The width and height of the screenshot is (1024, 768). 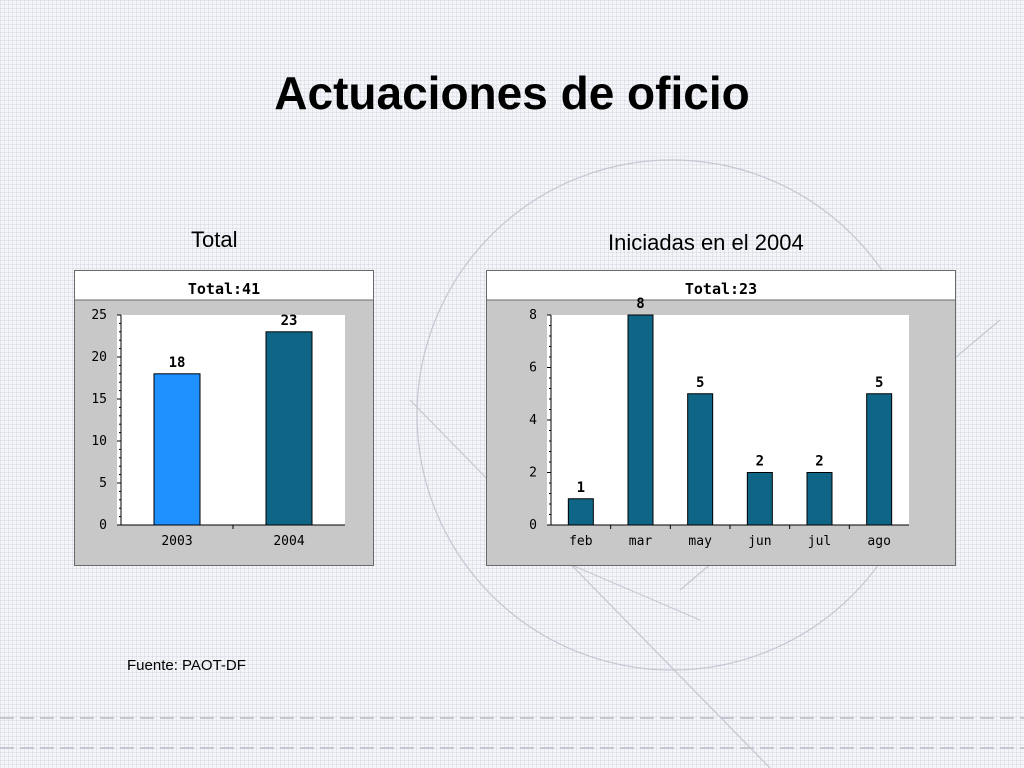 What do you see at coordinates (641, 541) in the screenshot?
I see `x-tick-label-mar: mar` at bounding box center [641, 541].